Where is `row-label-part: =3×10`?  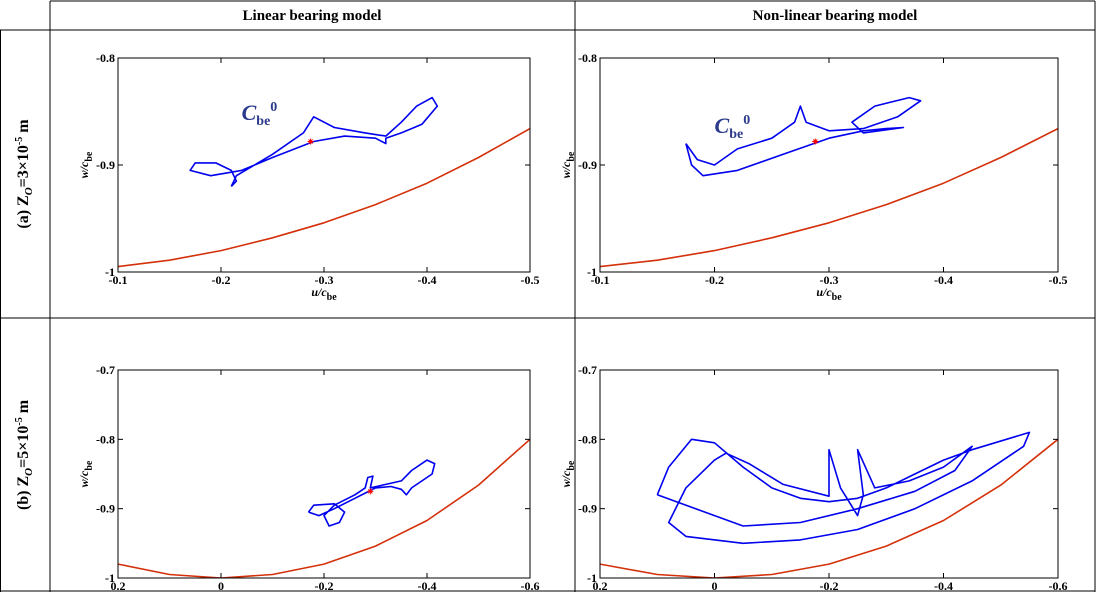
row-label-part: =3×10 is located at coordinates (23, 166).